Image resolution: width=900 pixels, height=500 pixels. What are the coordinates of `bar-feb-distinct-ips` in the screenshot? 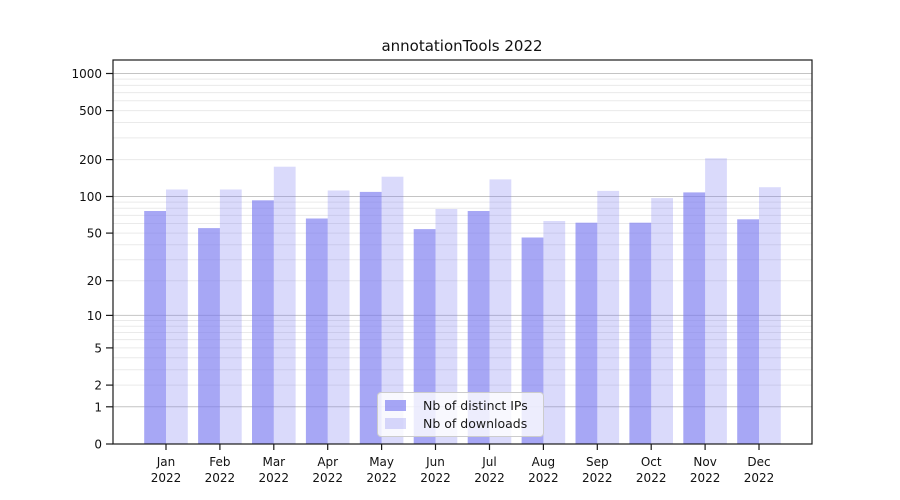 It's located at (209, 336).